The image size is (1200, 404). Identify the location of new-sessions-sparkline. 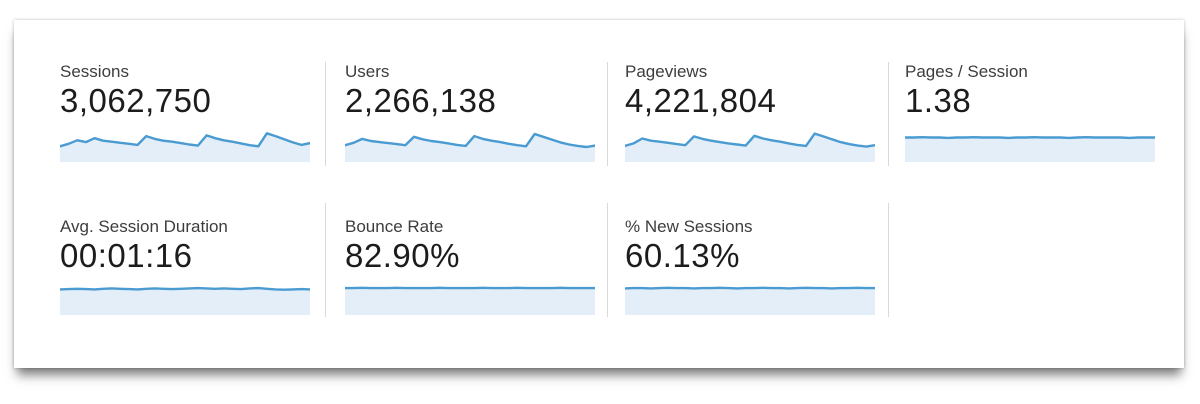
(750, 299).